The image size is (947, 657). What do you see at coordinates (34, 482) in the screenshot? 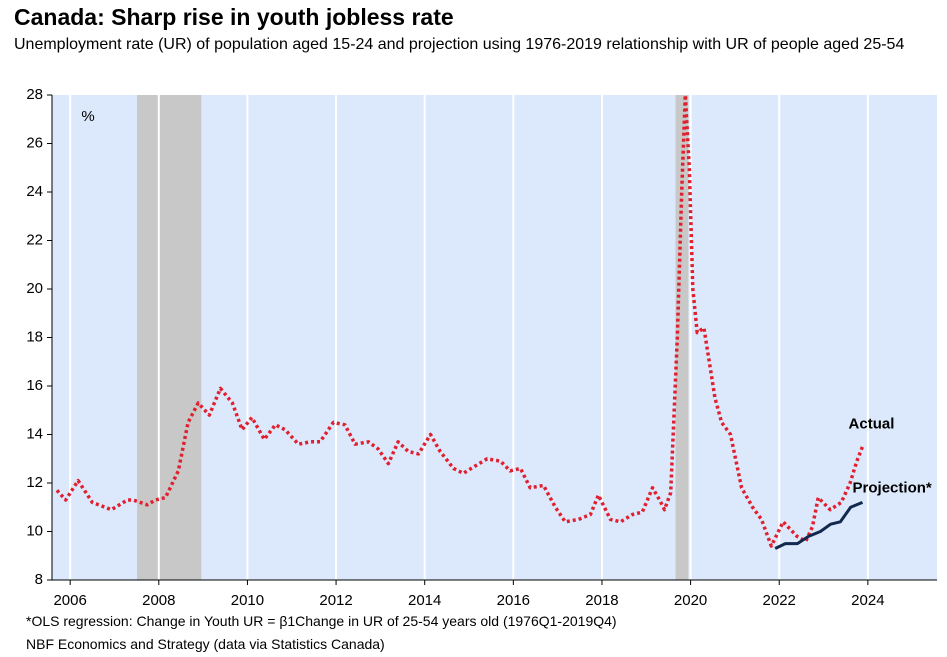
I see `y-tick-label: 12` at bounding box center [34, 482].